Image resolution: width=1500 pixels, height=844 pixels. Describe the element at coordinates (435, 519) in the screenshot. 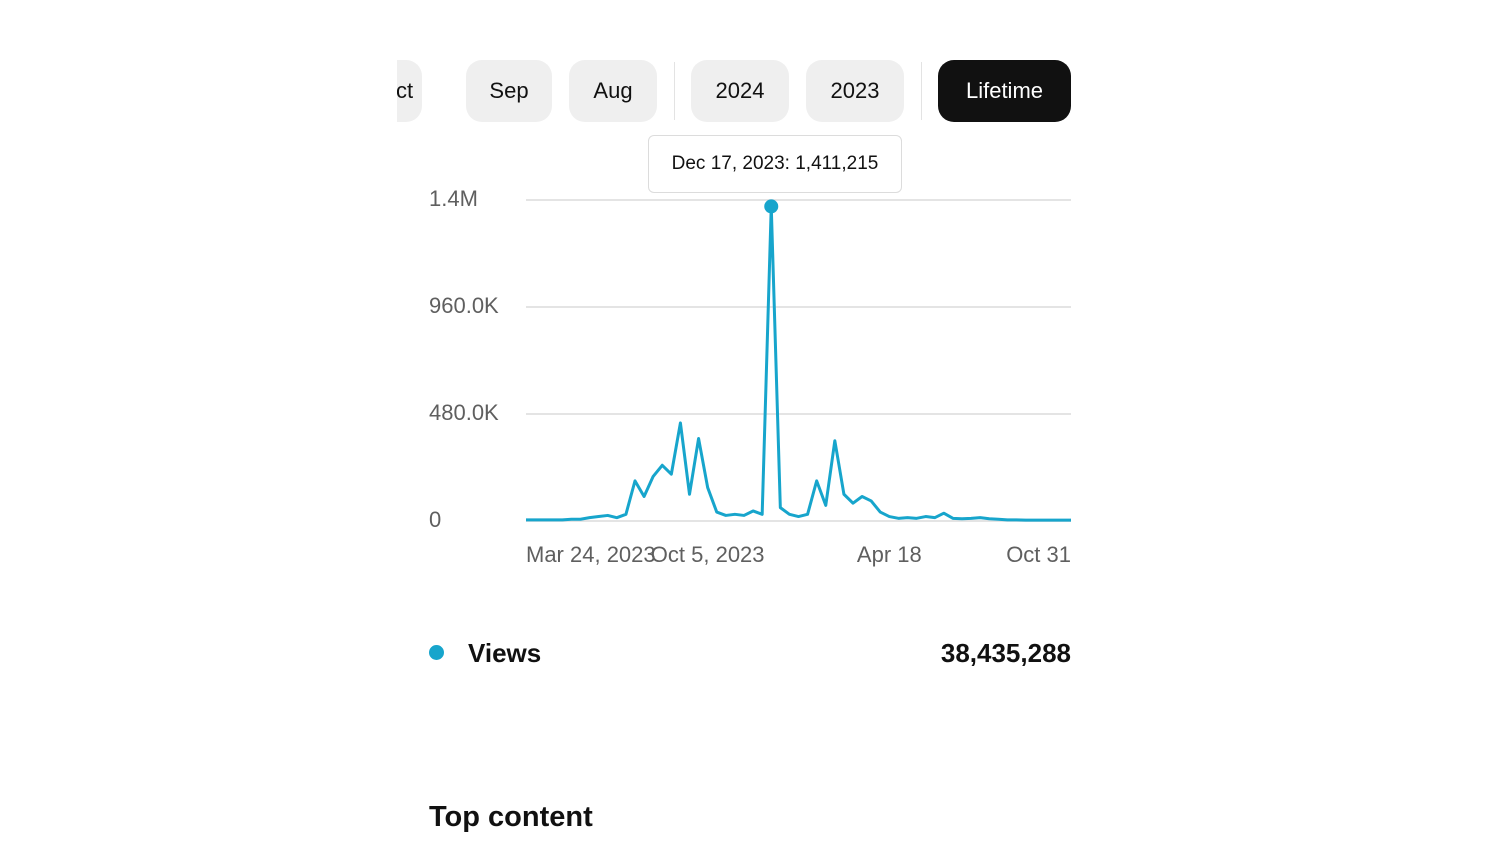

I see `y-tick-label: 0` at that location.